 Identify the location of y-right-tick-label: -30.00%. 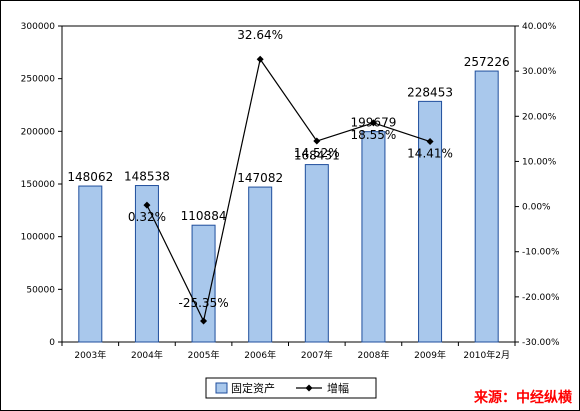
(541, 343).